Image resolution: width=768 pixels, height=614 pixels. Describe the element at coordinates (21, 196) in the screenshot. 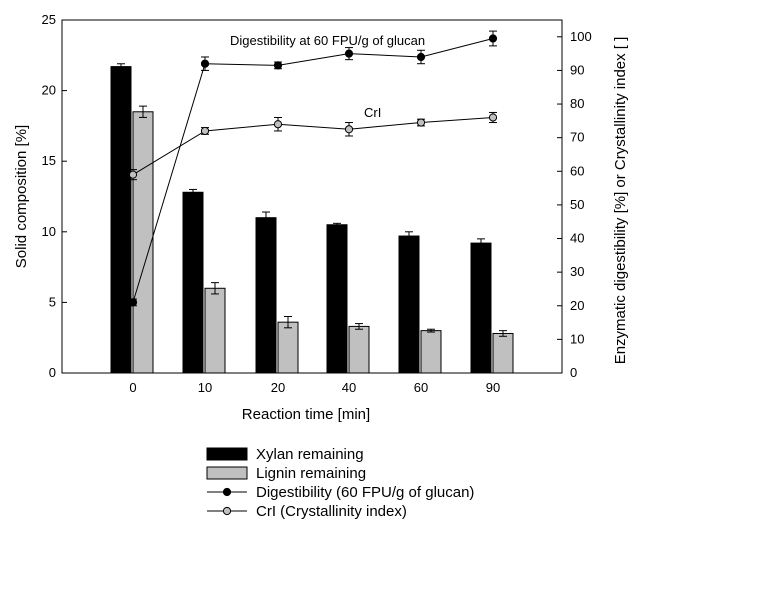

I see `left-axis-title: Solid composition [%]` at that location.